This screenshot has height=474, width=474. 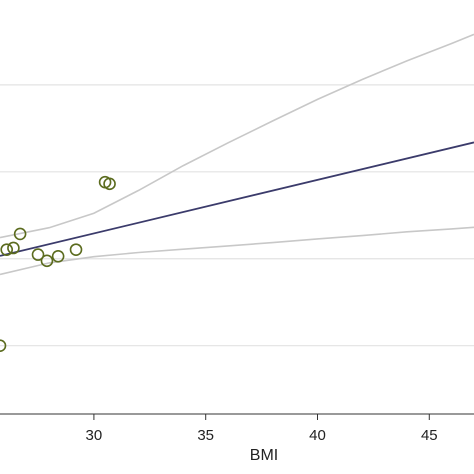 What do you see at coordinates (317, 435) in the screenshot?
I see `x-tick-label-40: 40` at bounding box center [317, 435].